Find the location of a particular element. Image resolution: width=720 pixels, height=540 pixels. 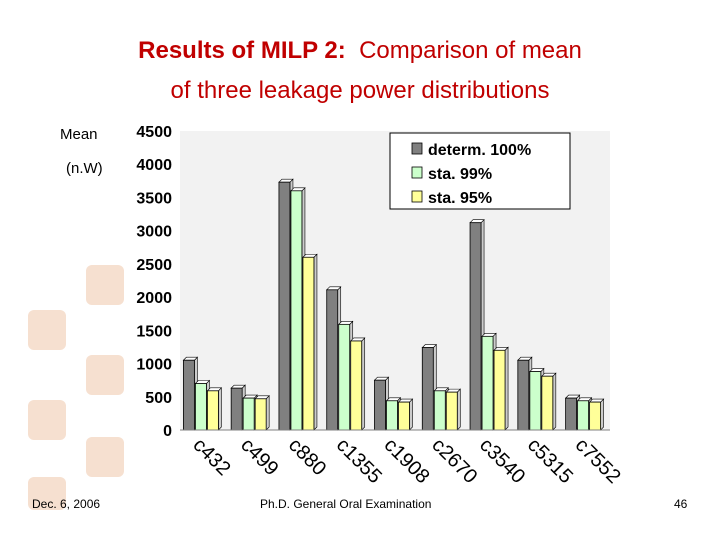

x-tick-label: c499 is located at coordinates (259, 457).